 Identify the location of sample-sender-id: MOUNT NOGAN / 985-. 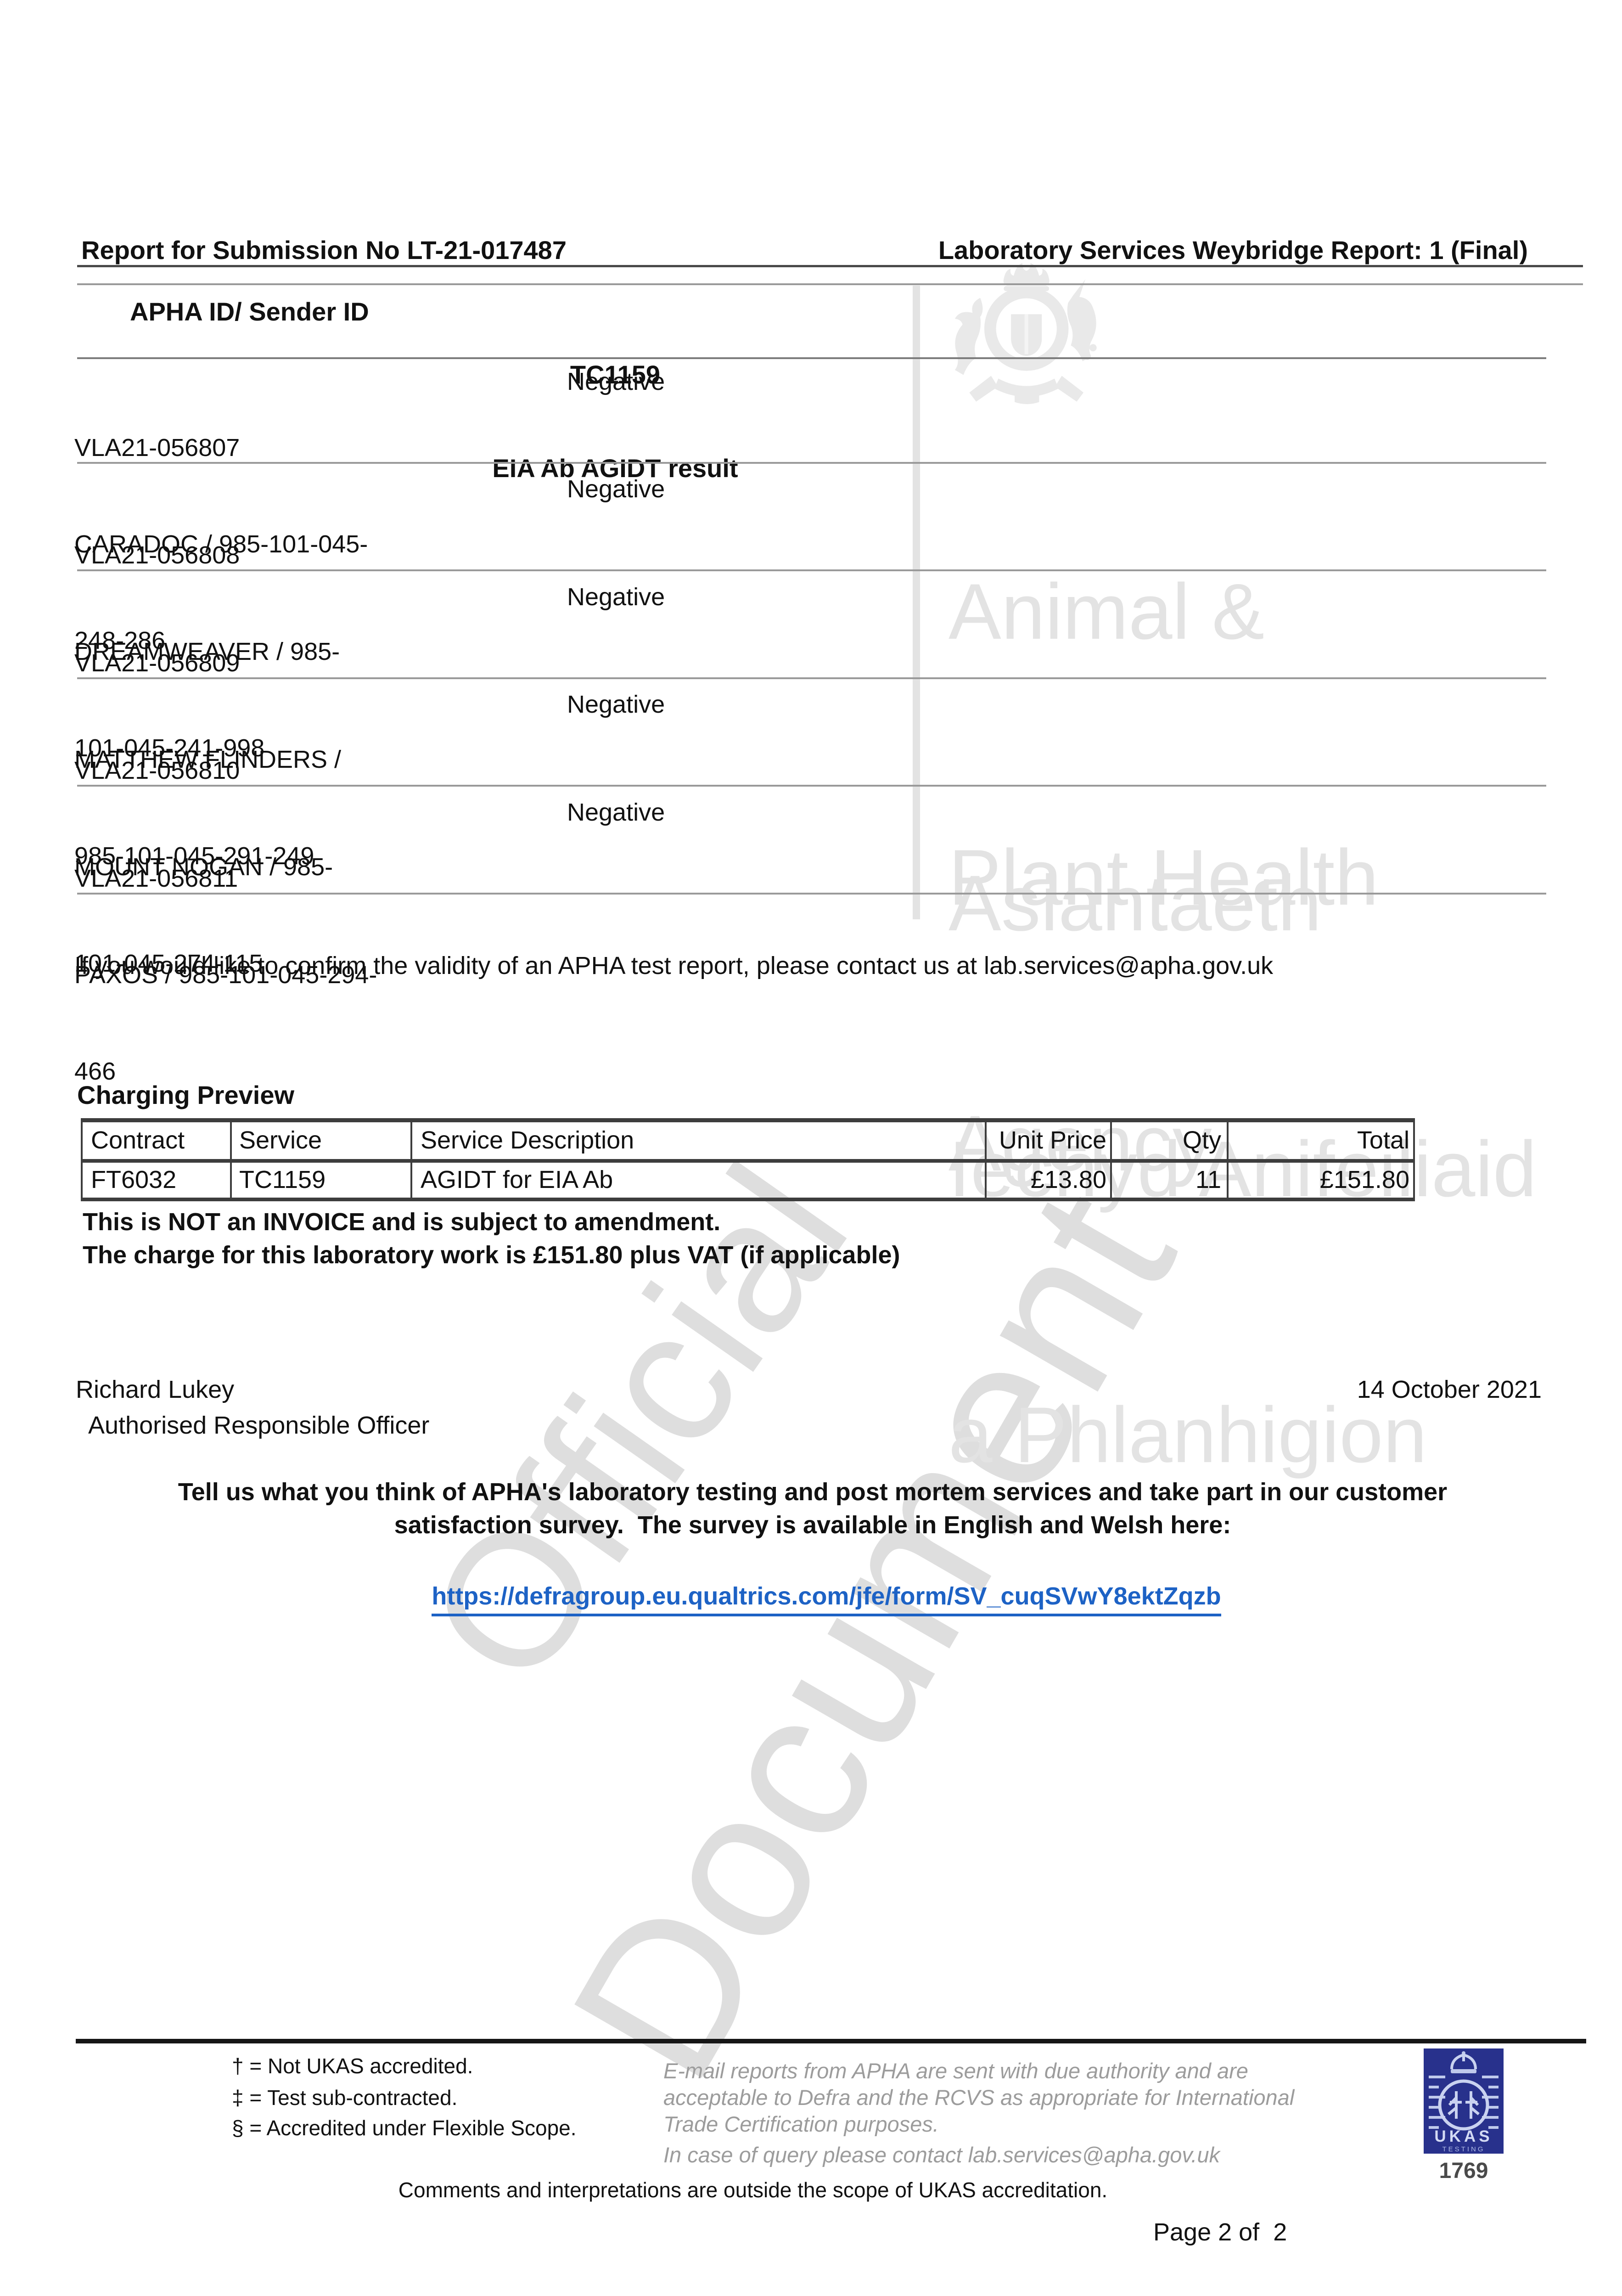
(203, 867).